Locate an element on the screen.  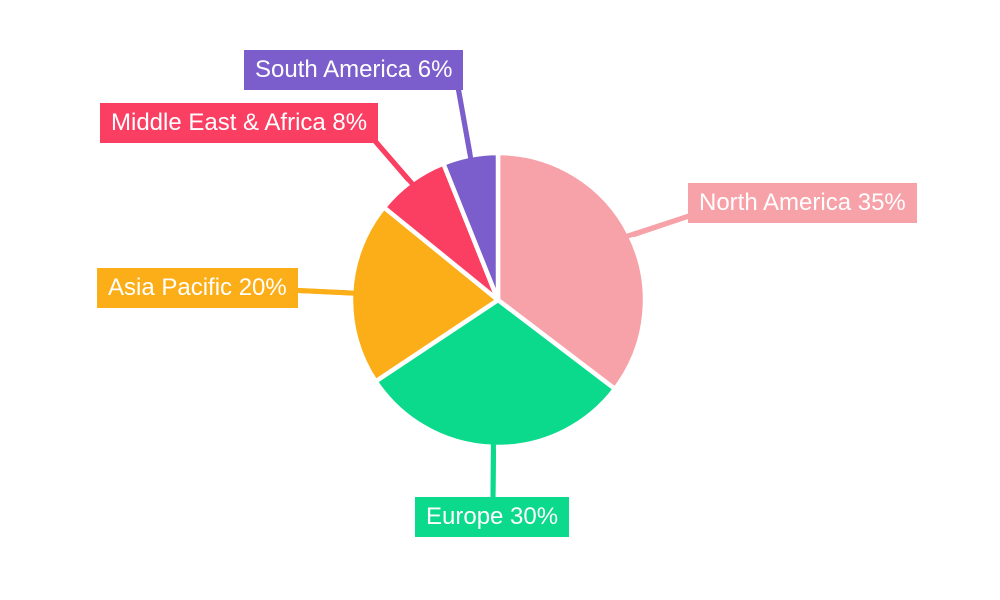
slice-label-north-america: North America 35% is located at coordinates (802, 203).